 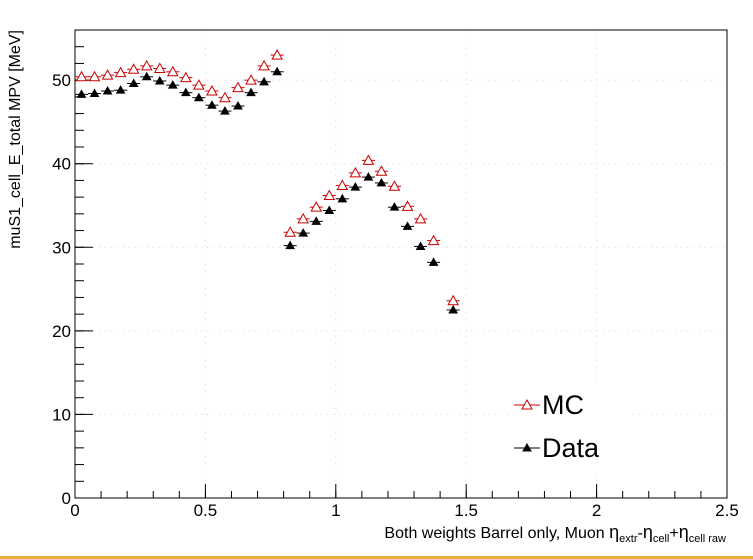 What do you see at coordinates (404, 502) in the screenshot?
I see `x-axis-ticks: 0 0.5 1 1.5 2 2.5` at bounding box center [404, 502].